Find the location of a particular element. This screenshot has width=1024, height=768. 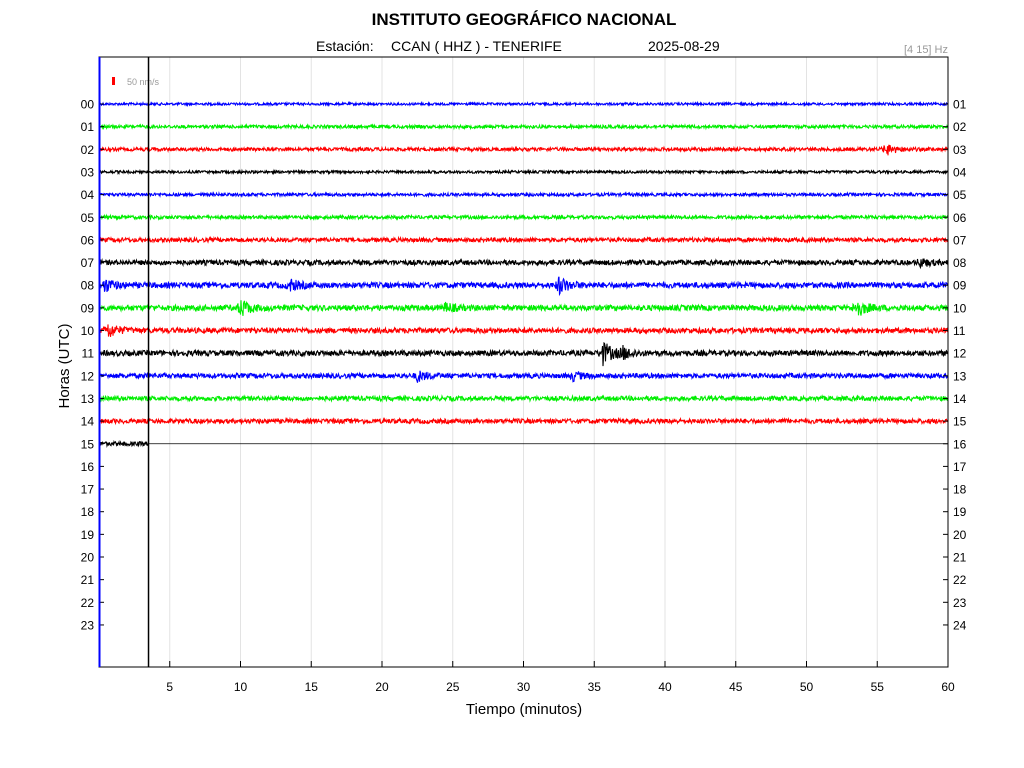

right-hour-label: 22 is located at coordinates (960, 580).